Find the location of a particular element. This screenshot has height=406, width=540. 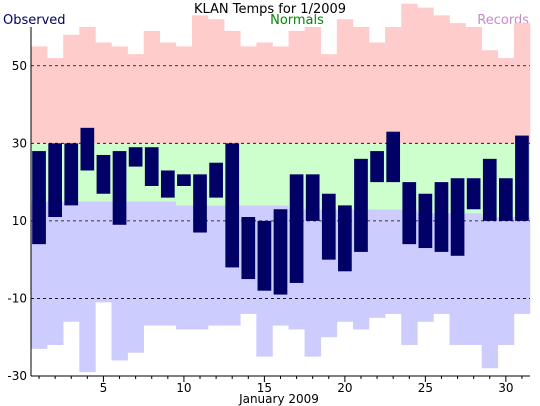

y-tick-label: 30 is located at coordinates (19, 143).